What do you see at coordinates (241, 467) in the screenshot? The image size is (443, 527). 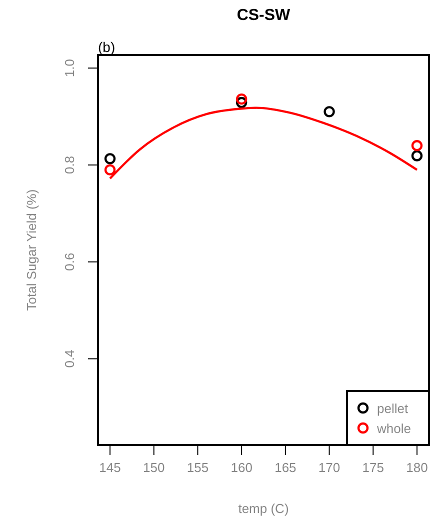 I see `x-tick-label: 160` at bounding box center [241, 467].